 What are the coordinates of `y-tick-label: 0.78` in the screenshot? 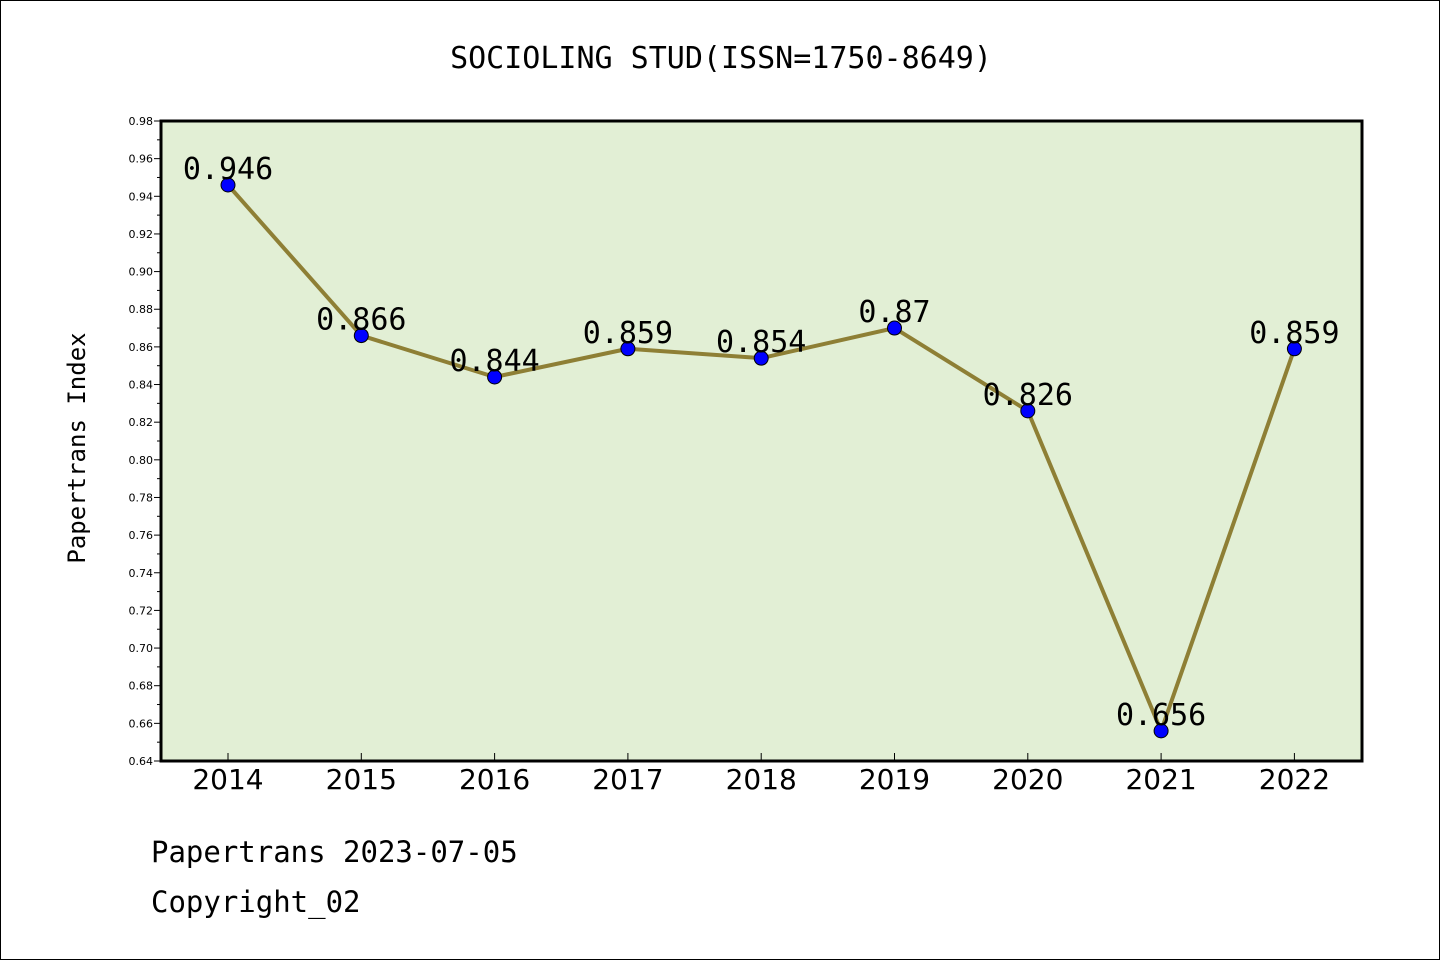 It's located at (141, 497).